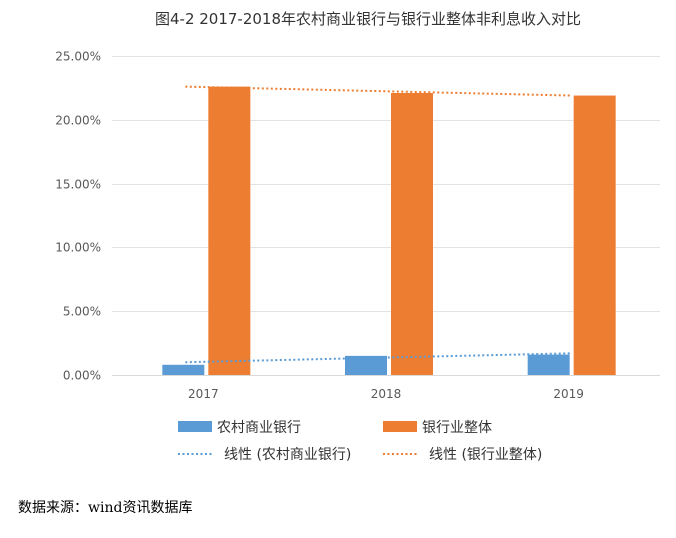 This screenshot has height=538, width=676. What do you see at coordinates (594, 235) in the screenshot?
I see `bar-banking-industry-2019` at bounding box center [594, 235].